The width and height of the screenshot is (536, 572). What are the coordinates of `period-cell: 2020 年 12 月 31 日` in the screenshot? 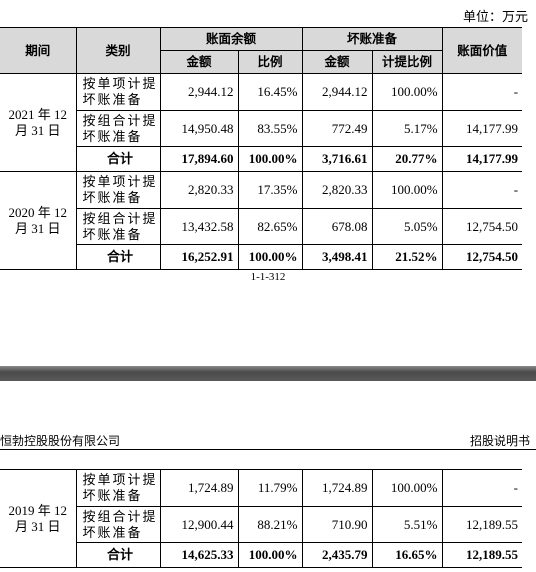 It's located at (38, 220).